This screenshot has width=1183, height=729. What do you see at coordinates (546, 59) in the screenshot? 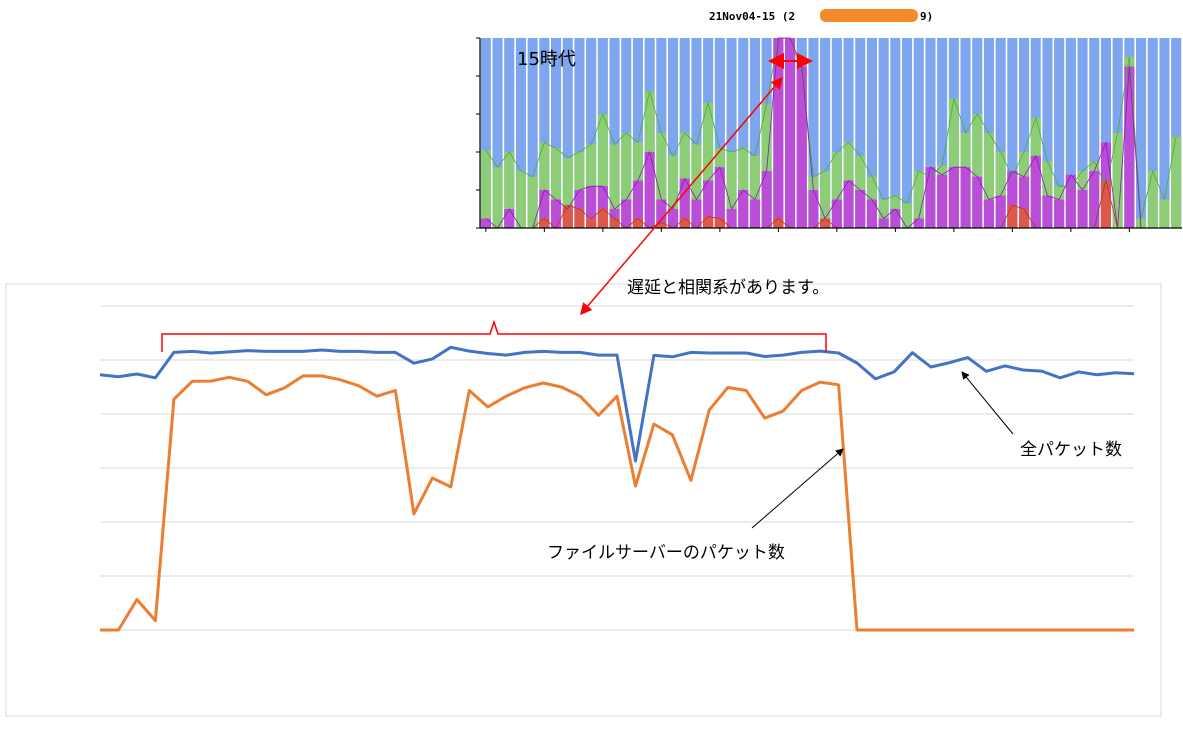
I see `hour-annotation: 15時代` at bounding box center [546, 59].